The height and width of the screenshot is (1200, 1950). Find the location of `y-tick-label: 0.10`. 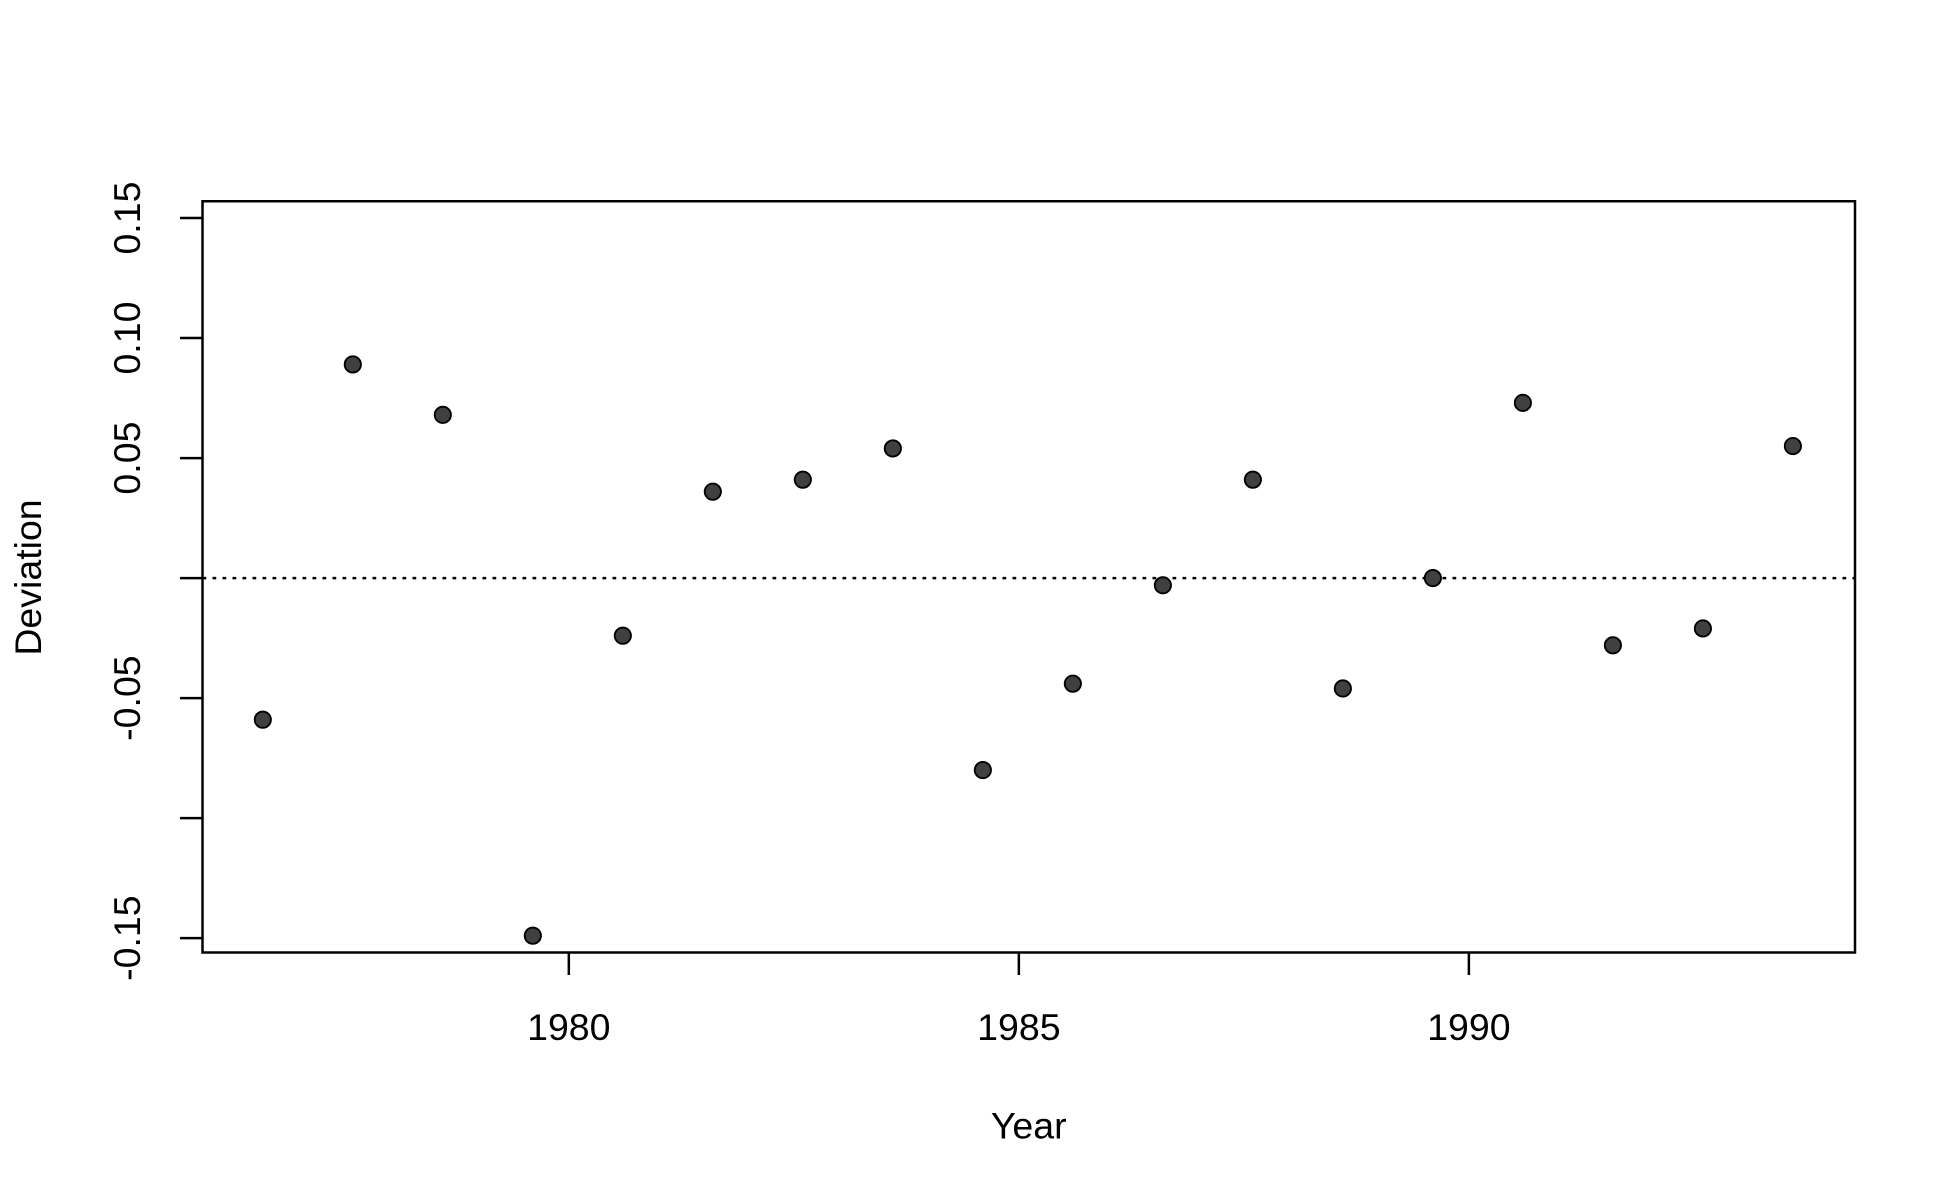

y-tick-label: 0.10 is located at coordinates (127, 338).